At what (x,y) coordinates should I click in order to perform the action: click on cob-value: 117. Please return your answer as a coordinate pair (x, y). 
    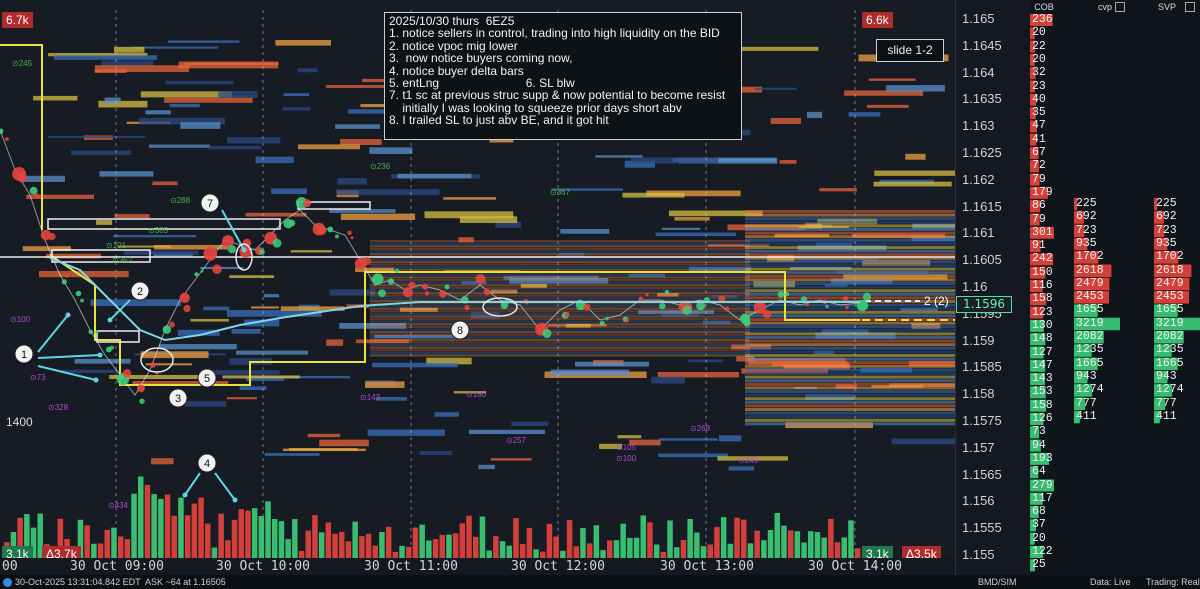
    Looking at the image, I should click on (1042, 498).